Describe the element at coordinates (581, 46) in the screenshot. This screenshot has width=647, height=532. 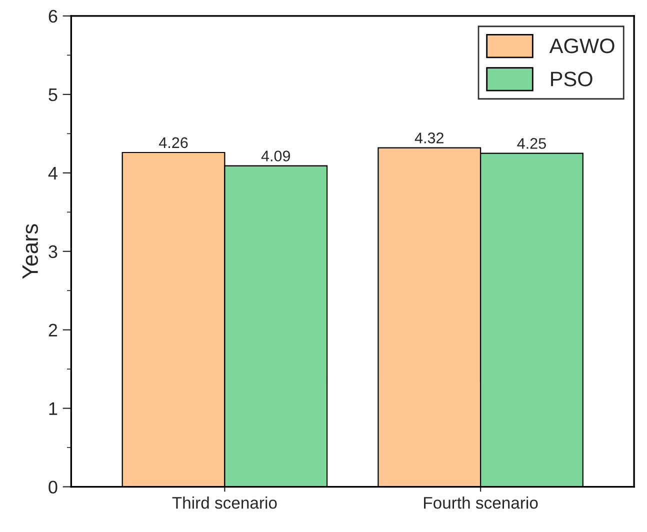
I see `legend-label: AGWO` at that location.